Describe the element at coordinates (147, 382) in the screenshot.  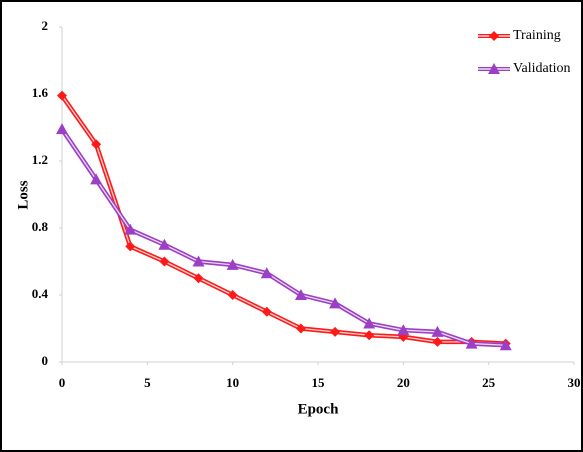
I see `x-tick-label: 5` at that location.